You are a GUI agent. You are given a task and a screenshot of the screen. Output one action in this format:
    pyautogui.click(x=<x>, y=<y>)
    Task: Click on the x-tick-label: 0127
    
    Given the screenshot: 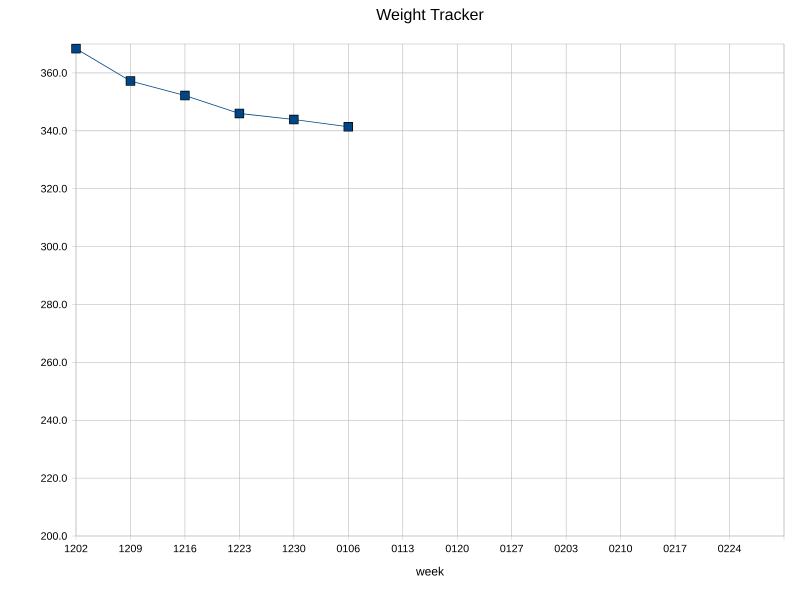 What is the action you would take?
    pyautogui.click(x=512, y=548)
    